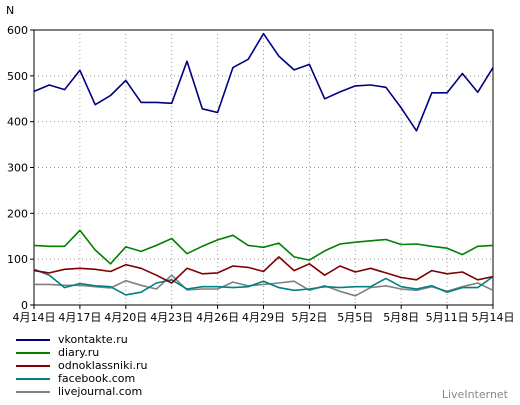 The width and height of the screenshot is (520, 405). What do you see at coordinates (79, 317) in the screenshot?
I see `x-tick-label: 4月17日` at bounding box center [79, 317].